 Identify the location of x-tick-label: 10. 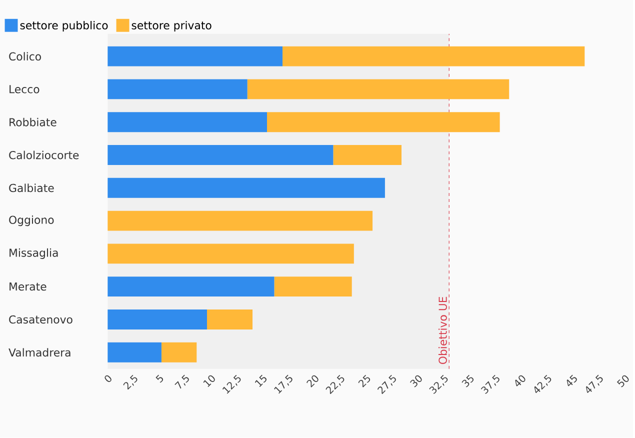
(209, 382).